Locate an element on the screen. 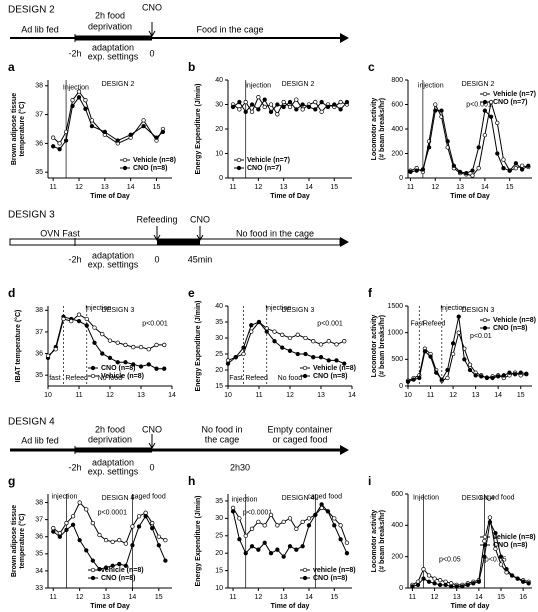 The width and height of the screenshot is (538, 612). panel-letter: f is located at coordinates (370, 293).